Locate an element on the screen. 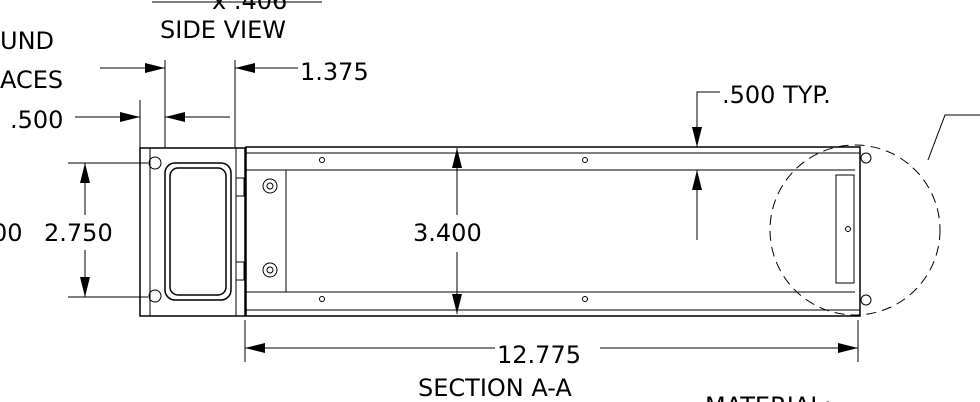 The height and width of the screenshot is (402, 980). label: UND is located at coordinates (27, 41).